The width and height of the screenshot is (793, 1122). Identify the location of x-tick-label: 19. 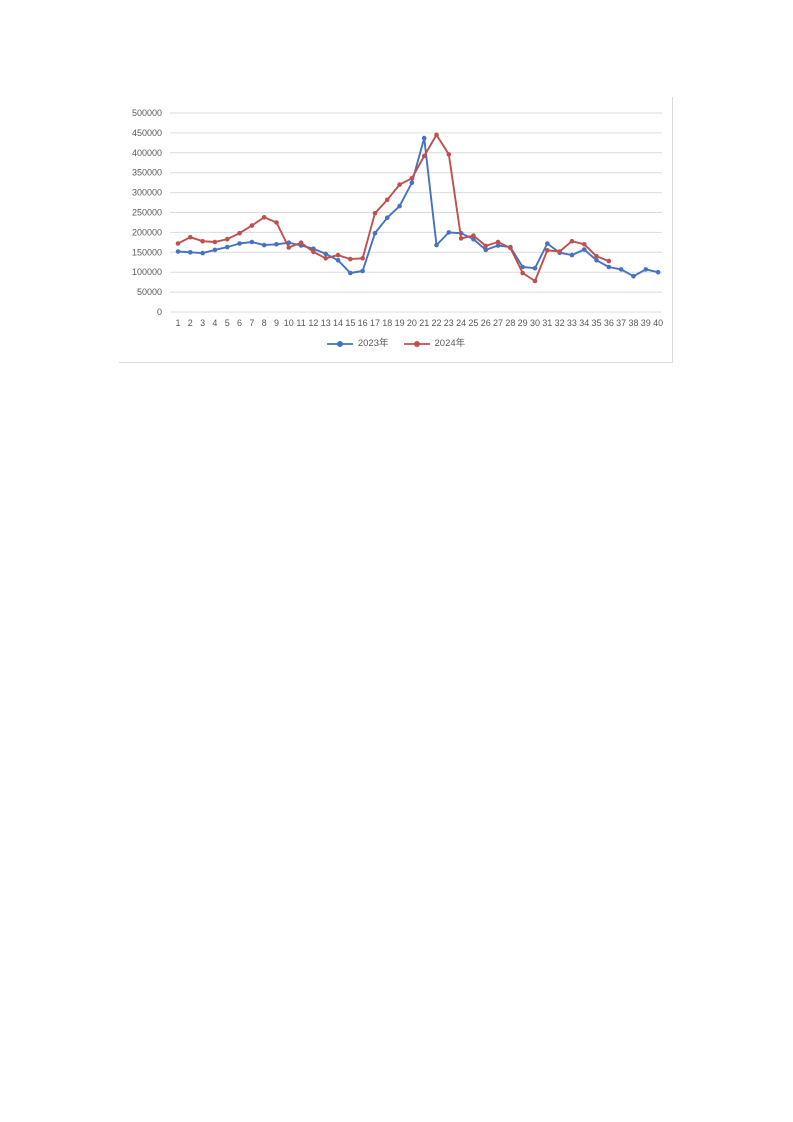
(400, 323).